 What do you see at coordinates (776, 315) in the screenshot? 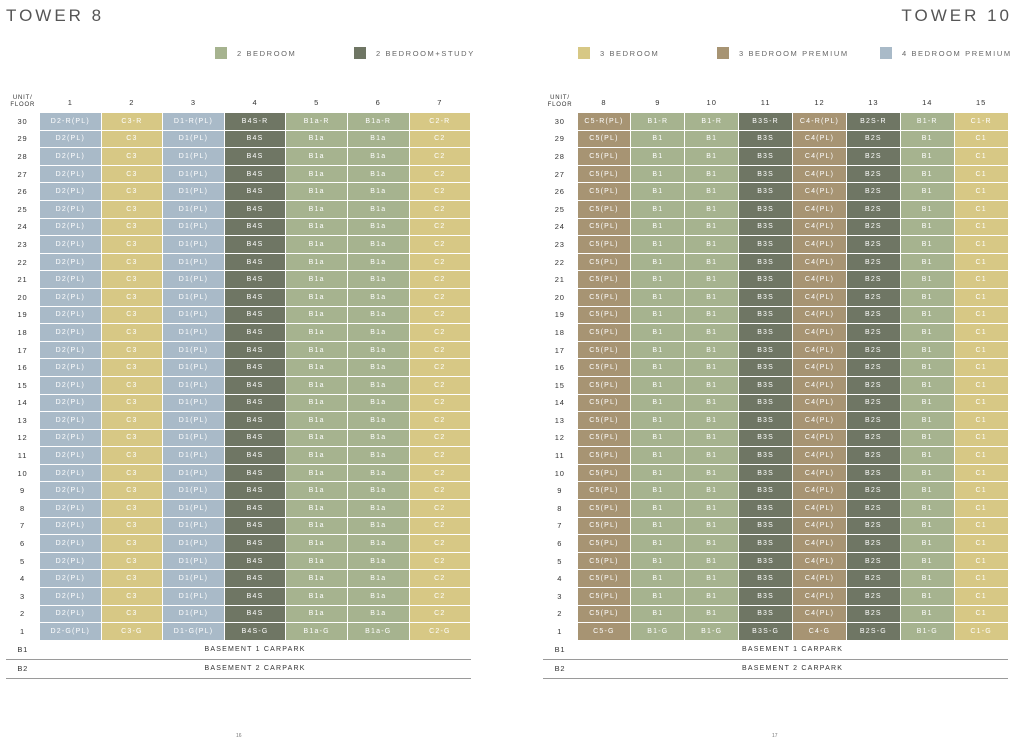
I see `floor-row: 19 C5(PL) B1 B1 B3S C4(PL) B2S B1 C1` at bounding box center [776, 315].